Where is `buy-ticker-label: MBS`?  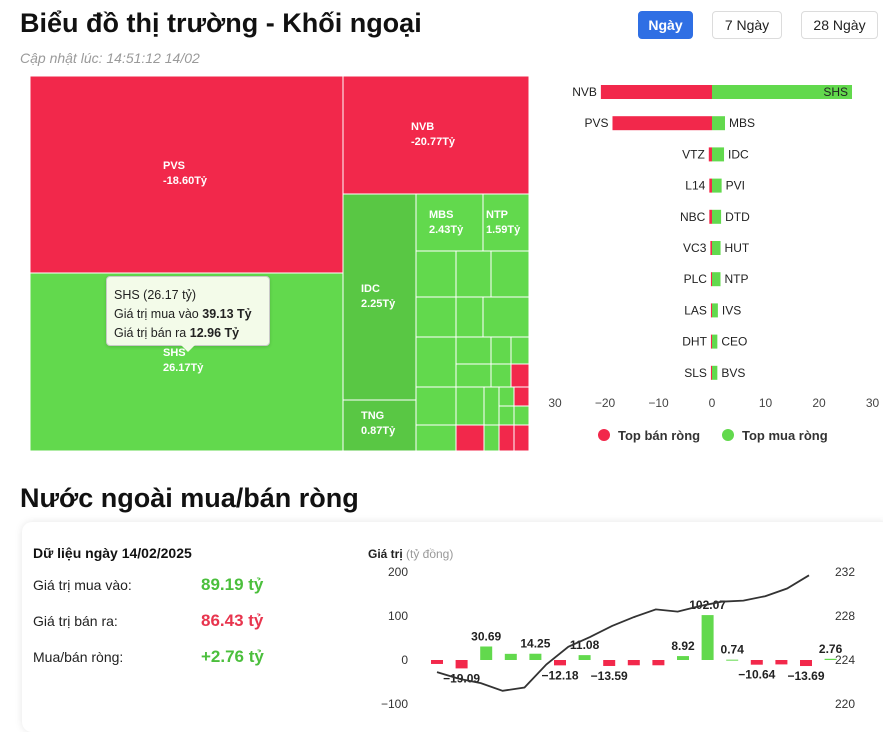 buy-ticker-label: MBS is located at coordinates (742, 123).